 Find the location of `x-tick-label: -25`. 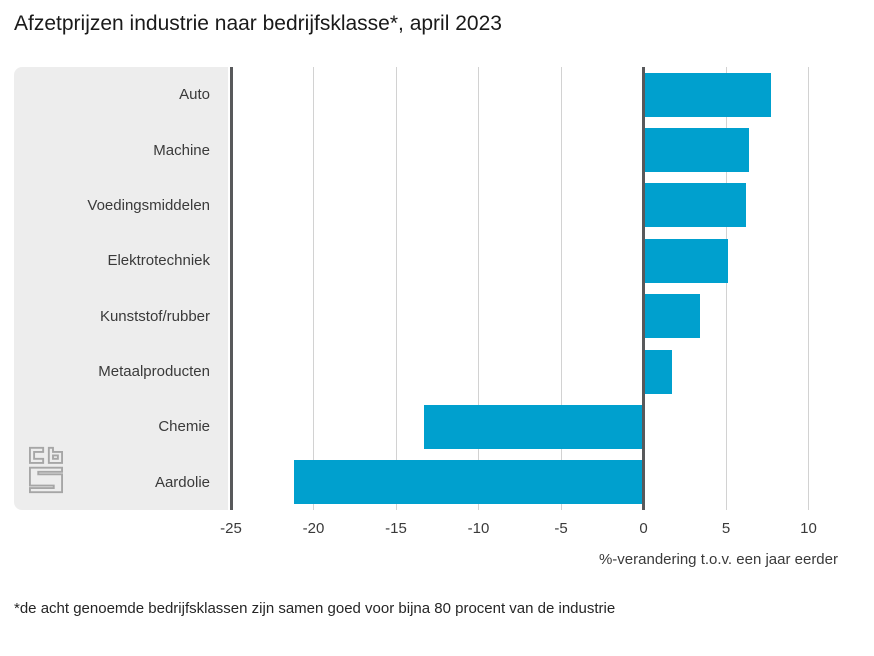

x-tick-label: -25 is located at coordinates (231, 528).